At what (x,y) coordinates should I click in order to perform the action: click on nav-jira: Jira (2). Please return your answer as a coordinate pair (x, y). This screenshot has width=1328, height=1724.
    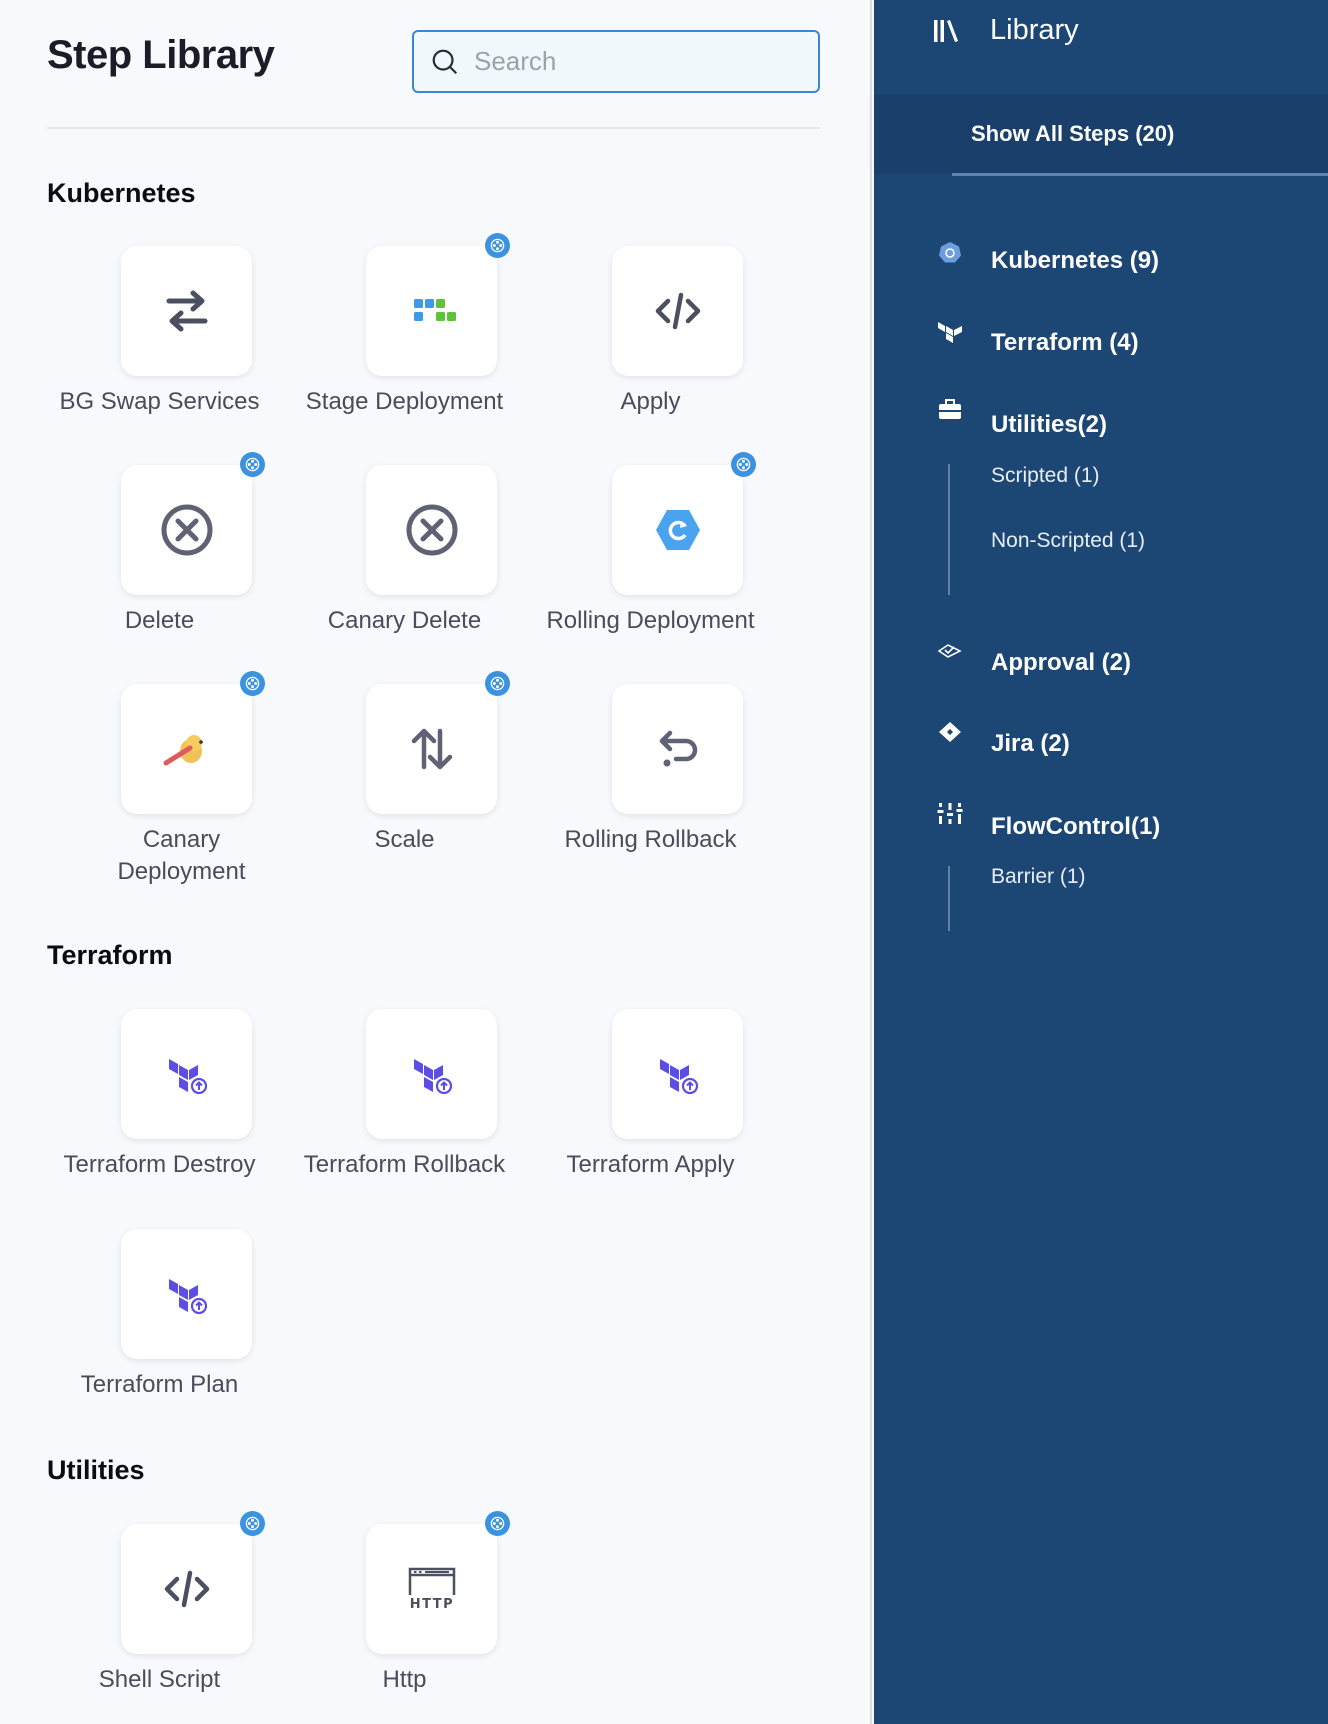
    Looking at the image, I should click on (1030, 743).